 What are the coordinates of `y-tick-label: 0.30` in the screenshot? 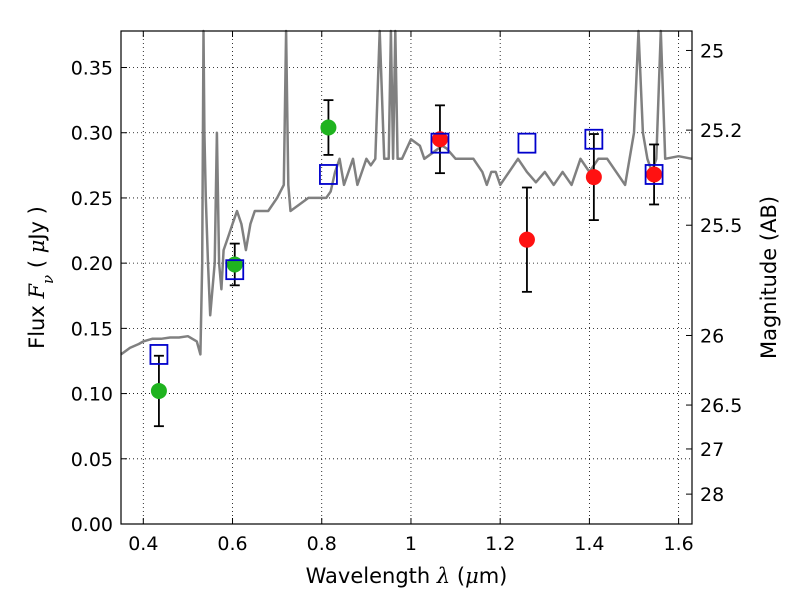 It's located at (92, 134).